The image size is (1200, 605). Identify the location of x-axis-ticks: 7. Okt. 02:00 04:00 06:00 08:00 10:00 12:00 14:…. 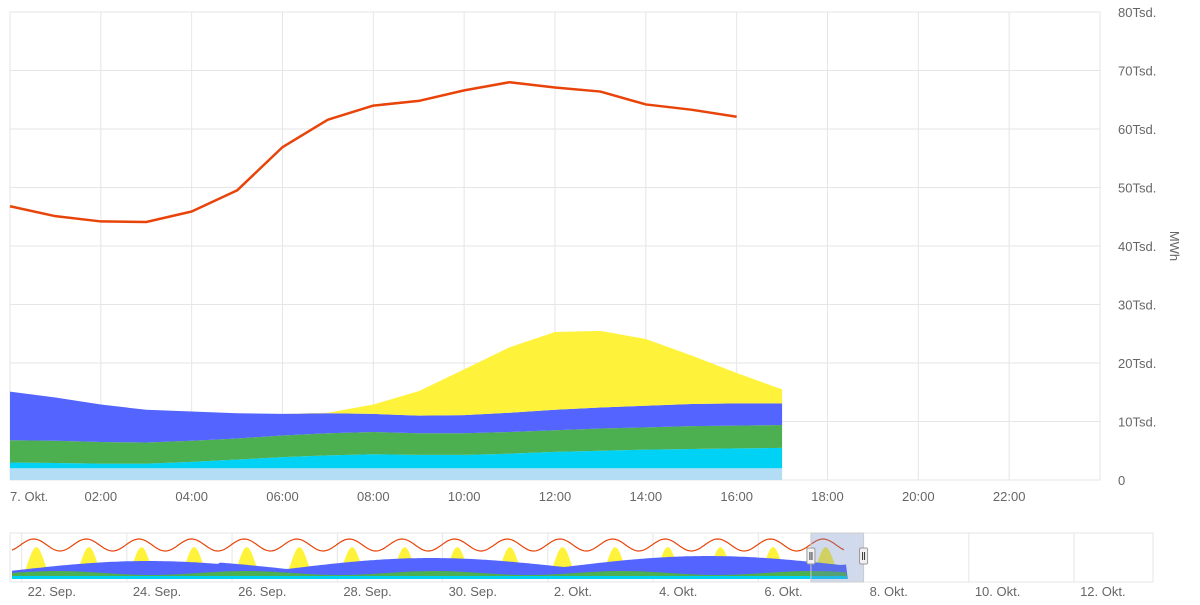
(517, 496).